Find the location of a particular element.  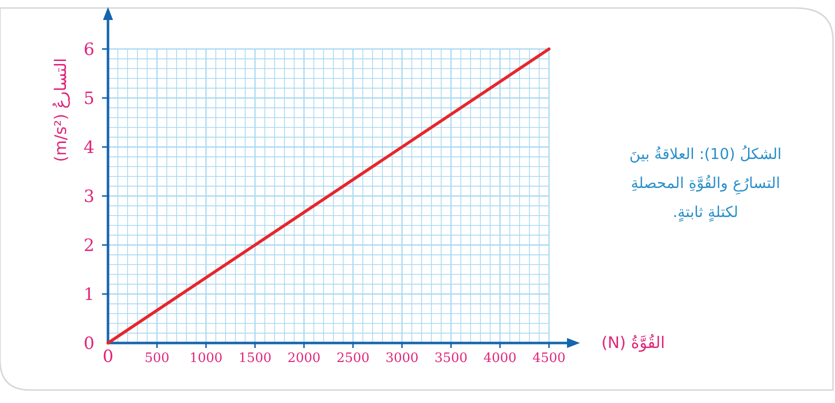

x-tick-label: 1000 is located at coordinates (206, 358).